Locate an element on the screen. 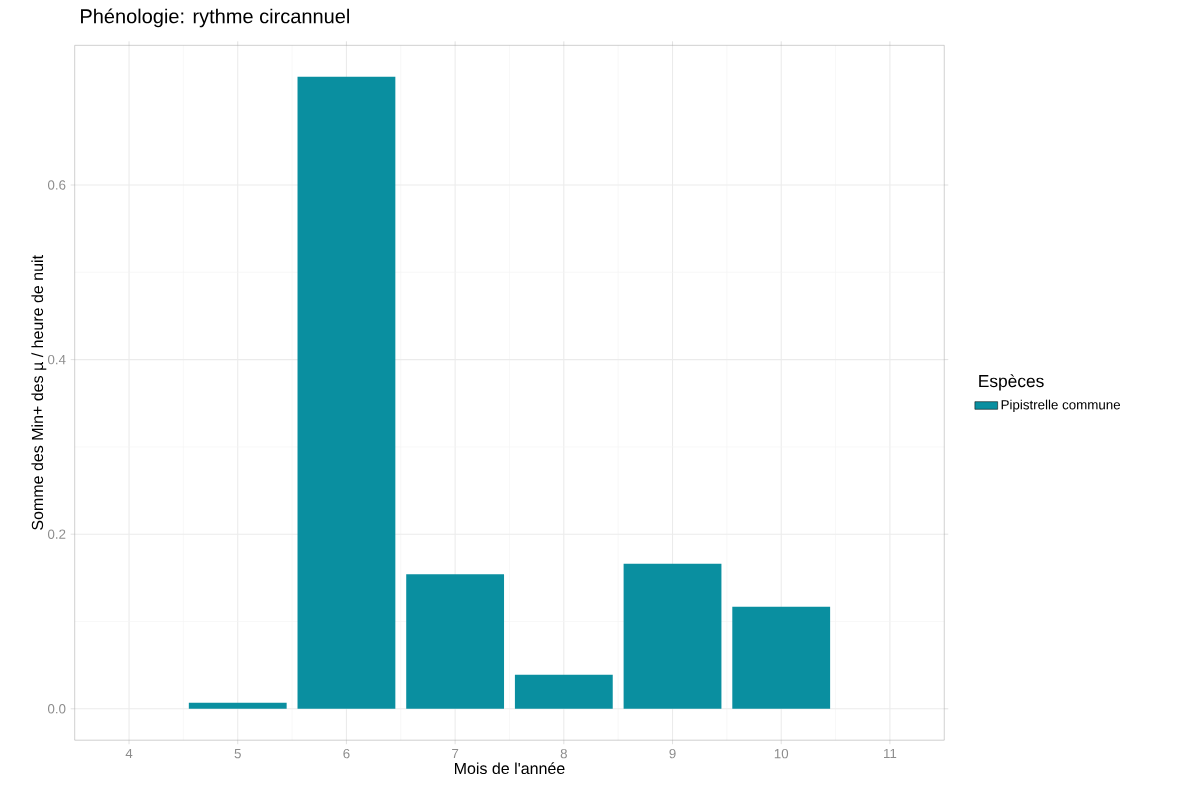 The width and height of the screenshot is (1195, 794). x-tick-label: 10 is located at coordinates (781, 754).